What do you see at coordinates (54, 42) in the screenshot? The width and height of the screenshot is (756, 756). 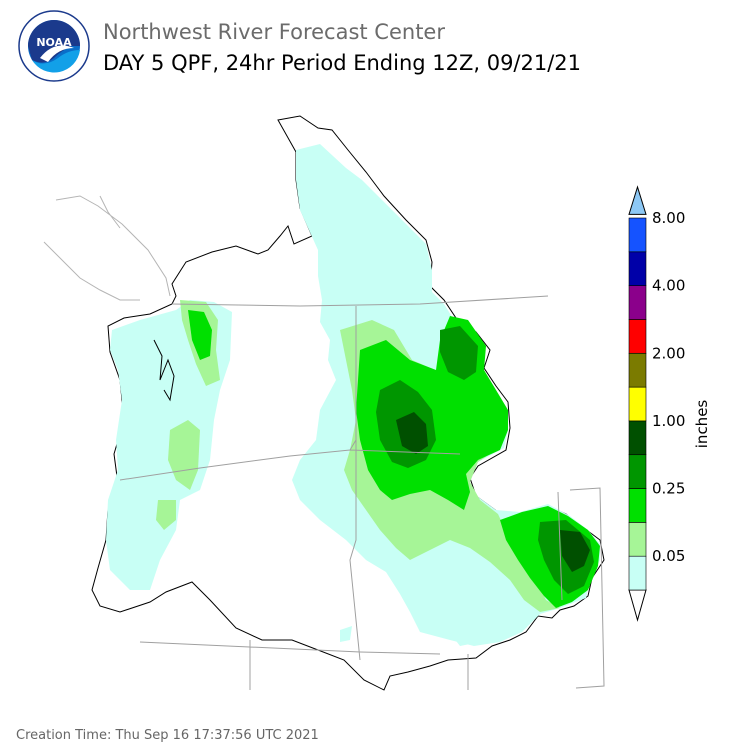 I see `logo-text: NOAA` at bounding box center [54, 42].